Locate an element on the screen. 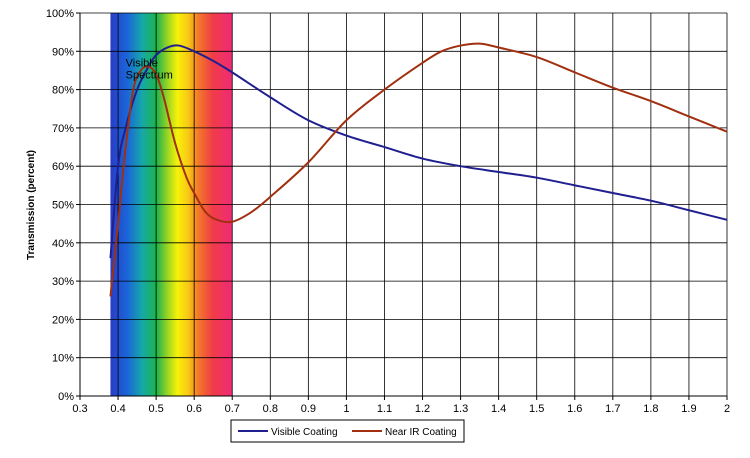 This screenshot has width=750, height=458. y-tick-label: 50% is located at coordinates (63, 206).